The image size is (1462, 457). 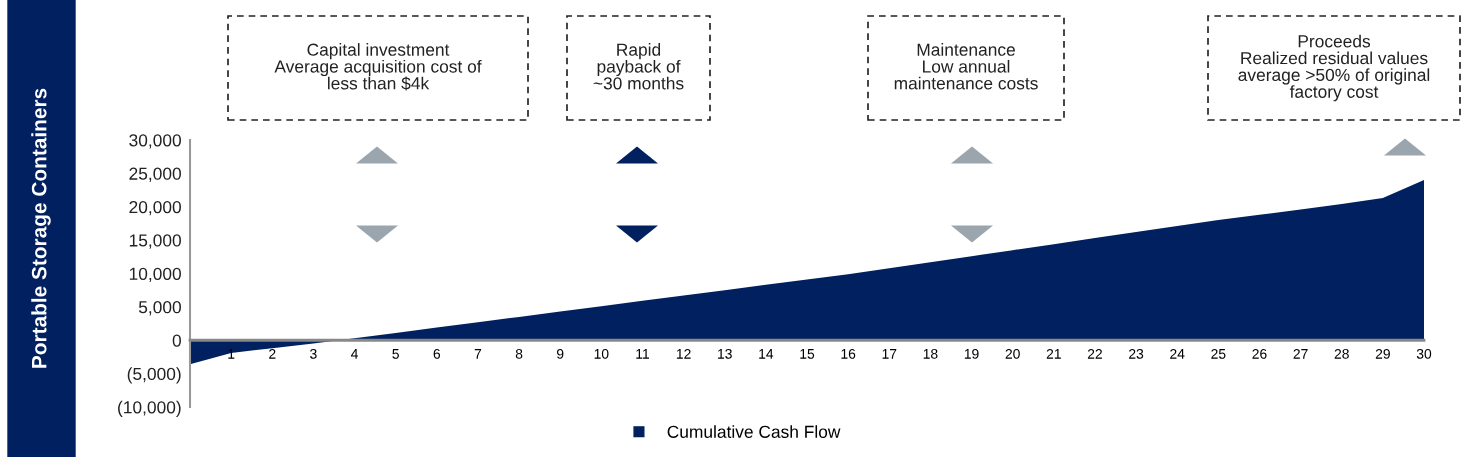 I want to click on y-tick-label: 25,000, so click(x=155, y=174).